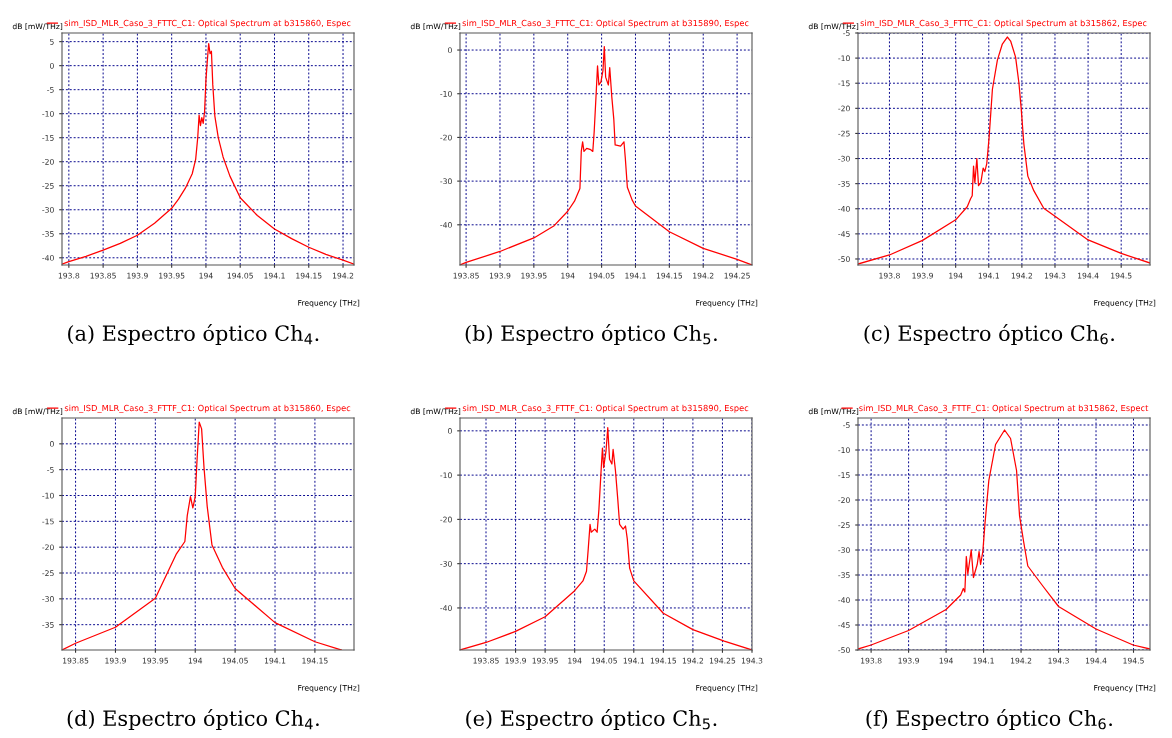  I want to click on legend-label: sim_ISD_MLR_Caso_3_FTTC_C1: Optical Spectrum at b315860, Espec, so click(207, 23).